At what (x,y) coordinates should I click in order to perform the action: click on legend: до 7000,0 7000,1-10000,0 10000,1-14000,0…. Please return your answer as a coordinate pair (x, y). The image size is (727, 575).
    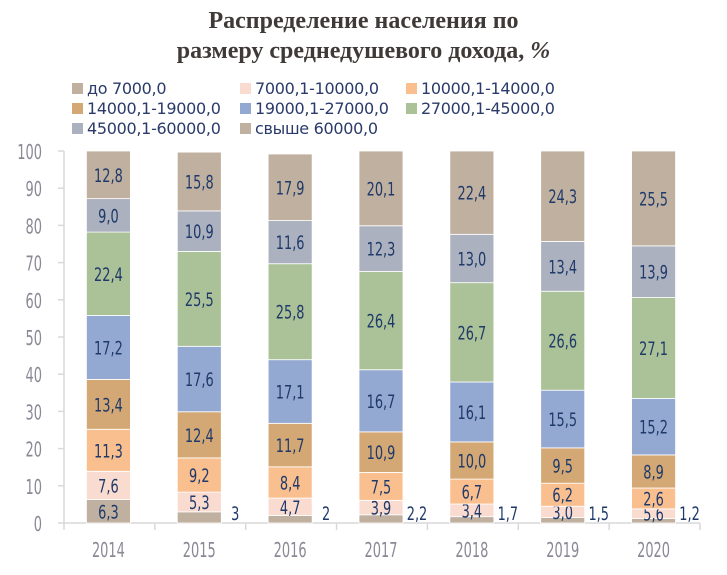
    Looking at the image, I should click on (352, 108).